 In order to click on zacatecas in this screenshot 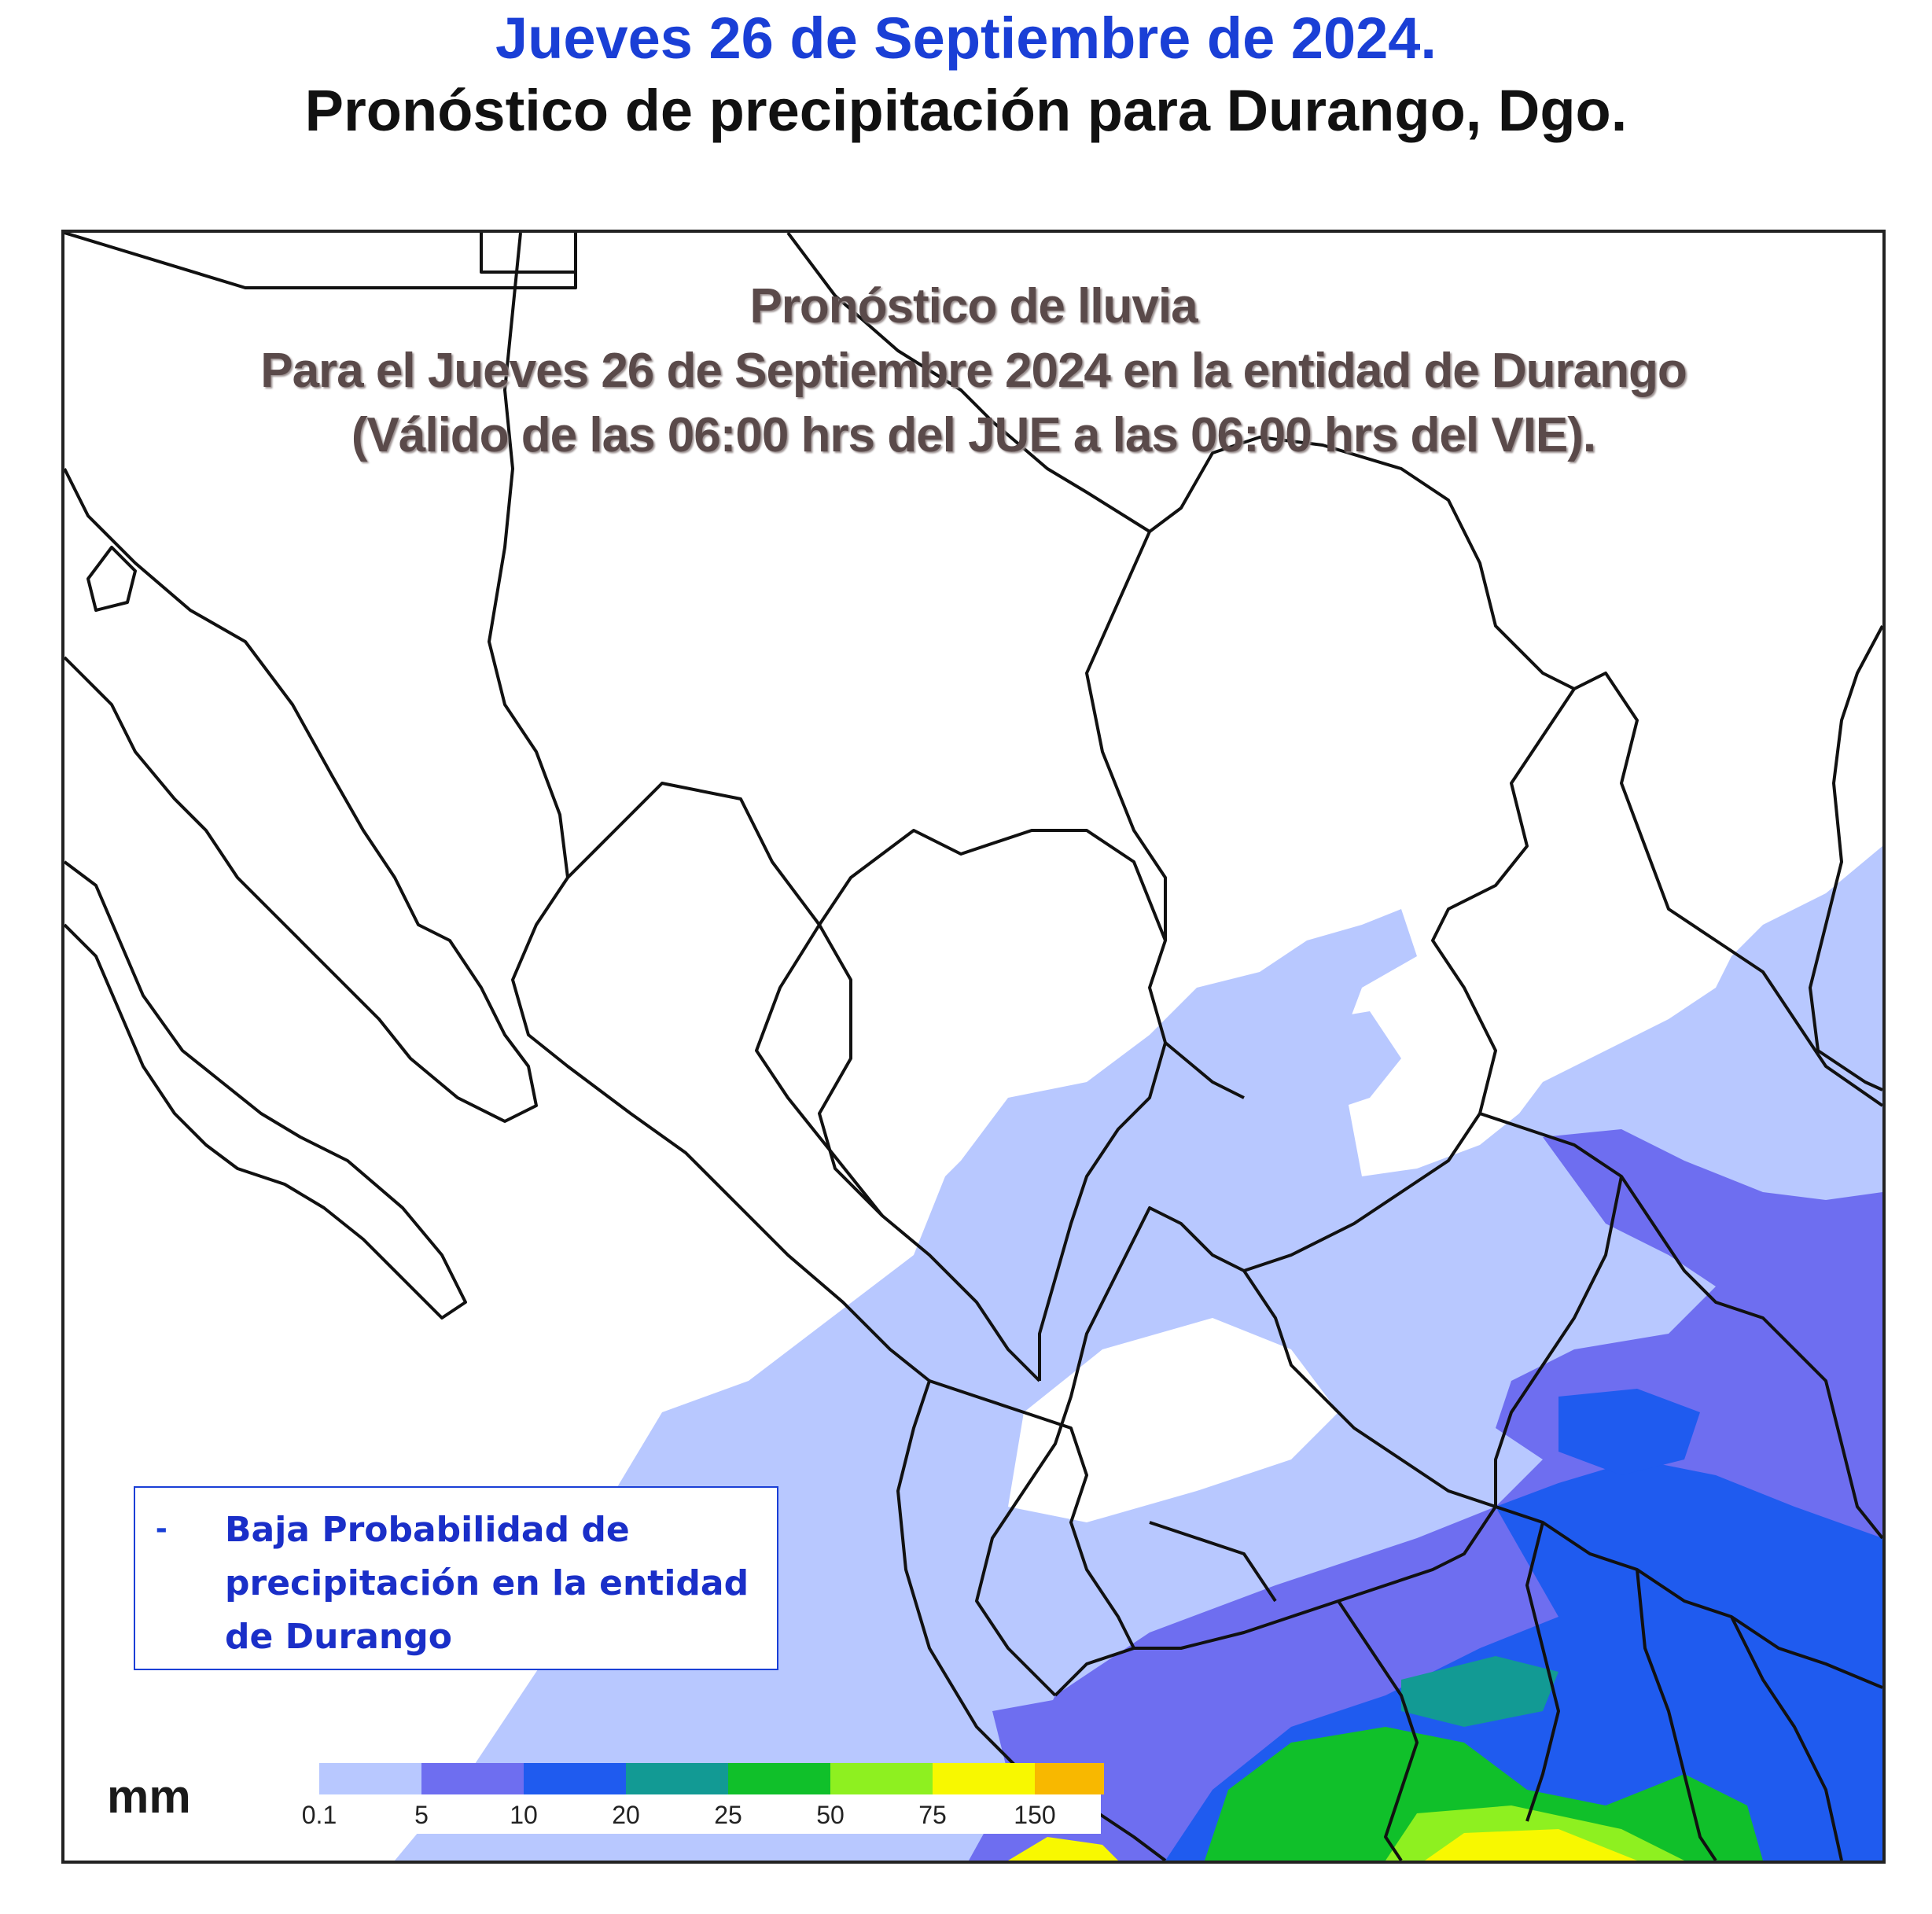, I will do `click(1235, 1483)`.